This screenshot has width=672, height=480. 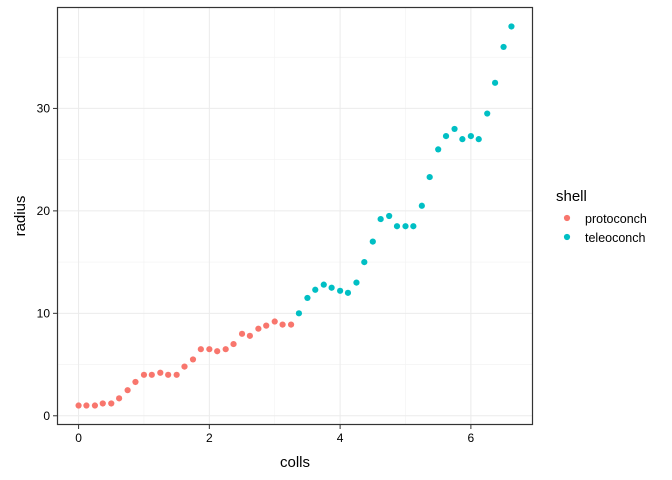 What do you see at coordinates (616, 219) in the screenshot?
I see `legend-label-protoconch: protoconch` at bounding box center [616, 219].